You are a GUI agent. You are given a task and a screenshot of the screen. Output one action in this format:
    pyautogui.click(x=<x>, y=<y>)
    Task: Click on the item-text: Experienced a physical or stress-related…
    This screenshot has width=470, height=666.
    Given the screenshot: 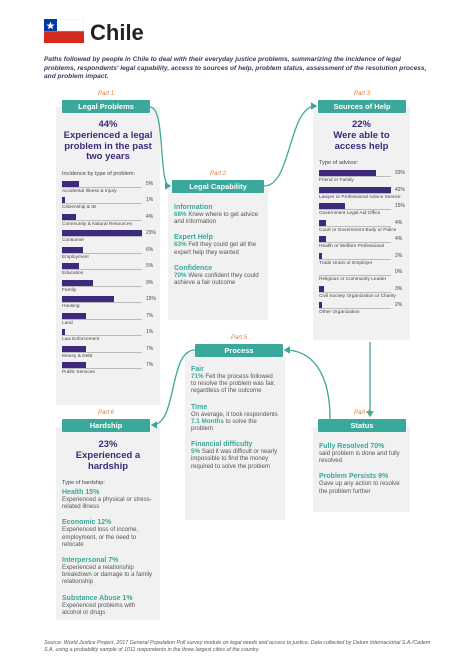 What is the action you would take?
    pyautogui.click(x=107, y=503)
    